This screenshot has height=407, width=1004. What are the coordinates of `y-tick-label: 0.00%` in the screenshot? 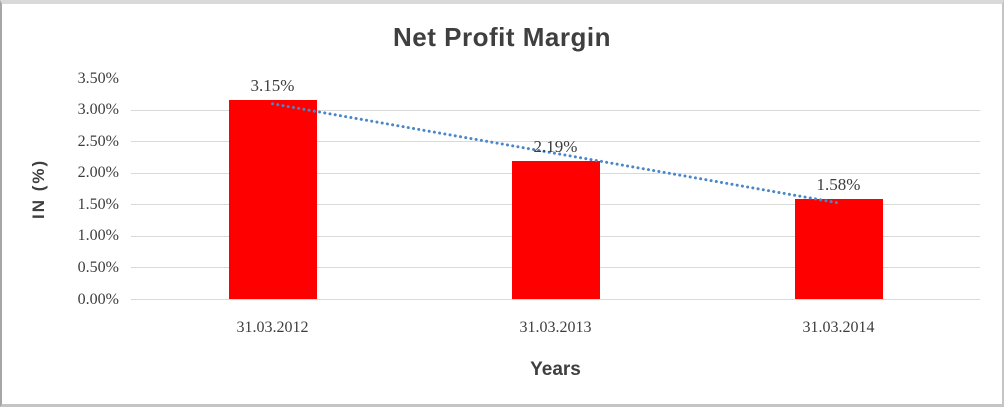 It's located at (98, 299).